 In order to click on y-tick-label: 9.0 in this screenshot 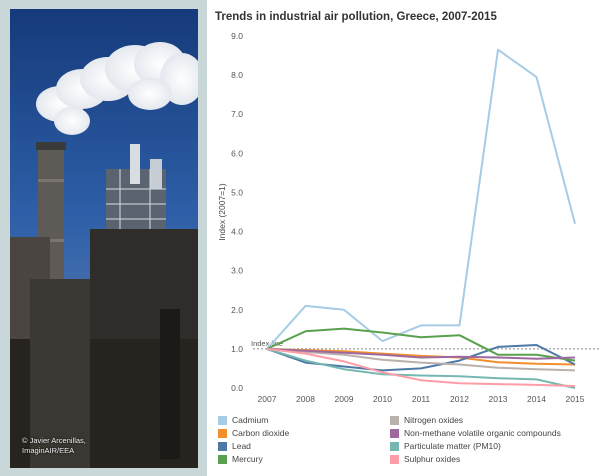, I will do `click(237, 36)`.